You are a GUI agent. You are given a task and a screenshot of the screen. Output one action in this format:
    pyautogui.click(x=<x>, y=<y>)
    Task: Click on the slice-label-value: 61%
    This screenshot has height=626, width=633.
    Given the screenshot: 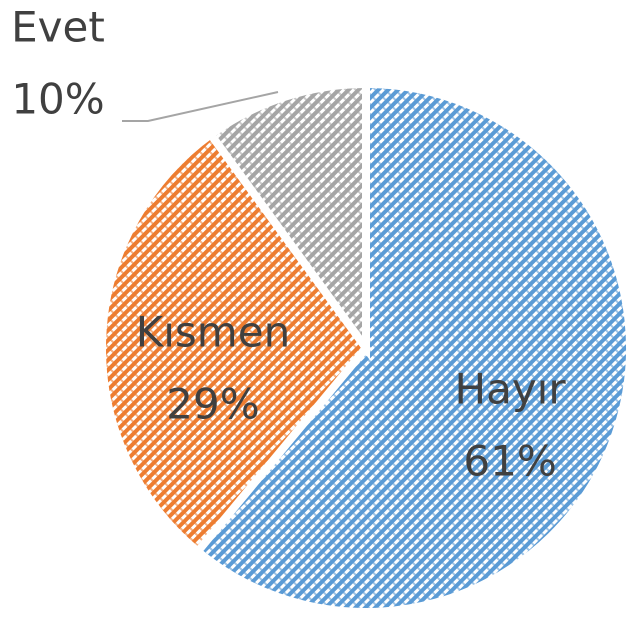 What is the action you would take?
    pyautogui.click(x=509, y=460)
    